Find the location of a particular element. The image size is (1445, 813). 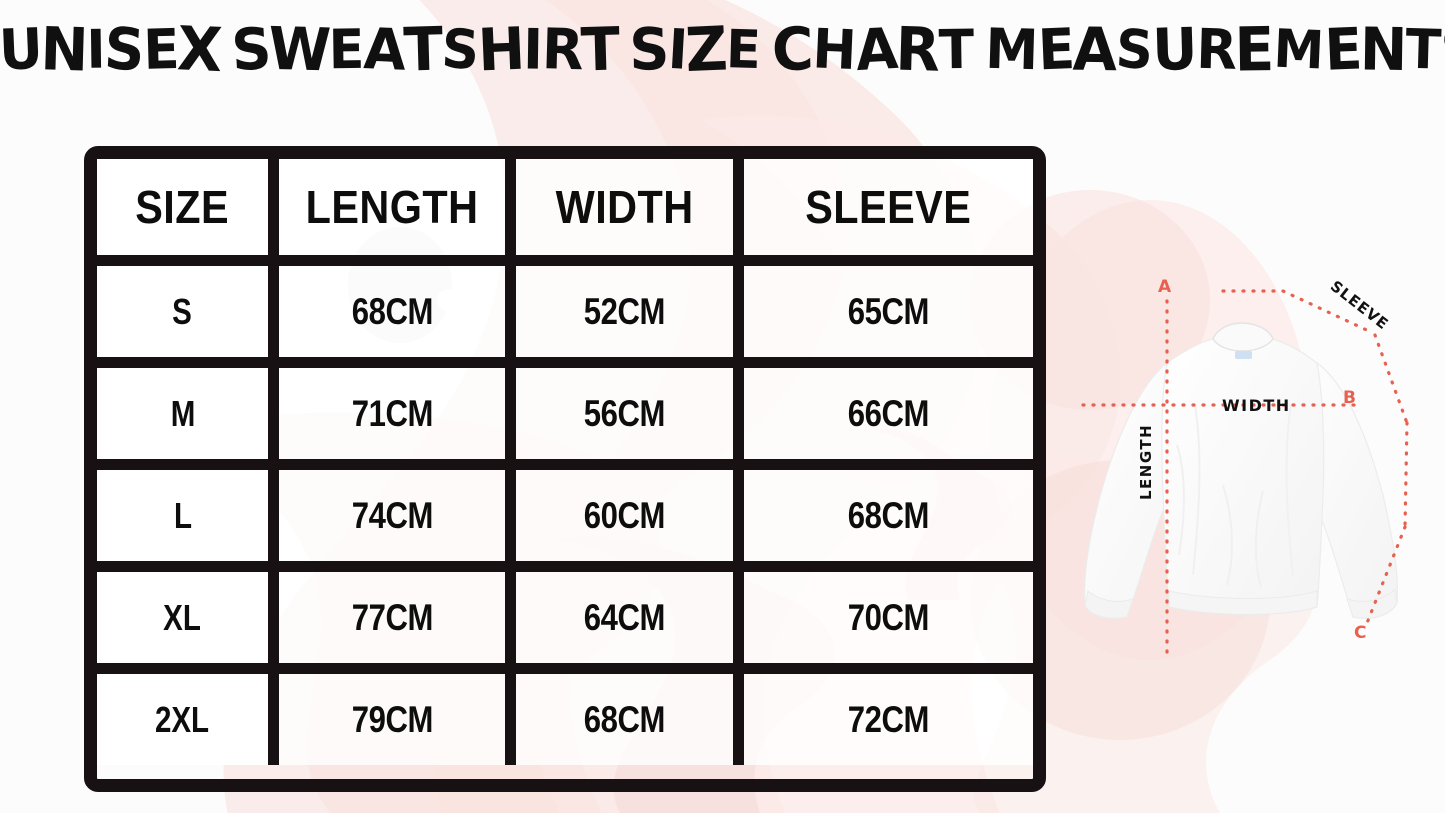

cell-length: 71CM is located at coordinates (386, 413).